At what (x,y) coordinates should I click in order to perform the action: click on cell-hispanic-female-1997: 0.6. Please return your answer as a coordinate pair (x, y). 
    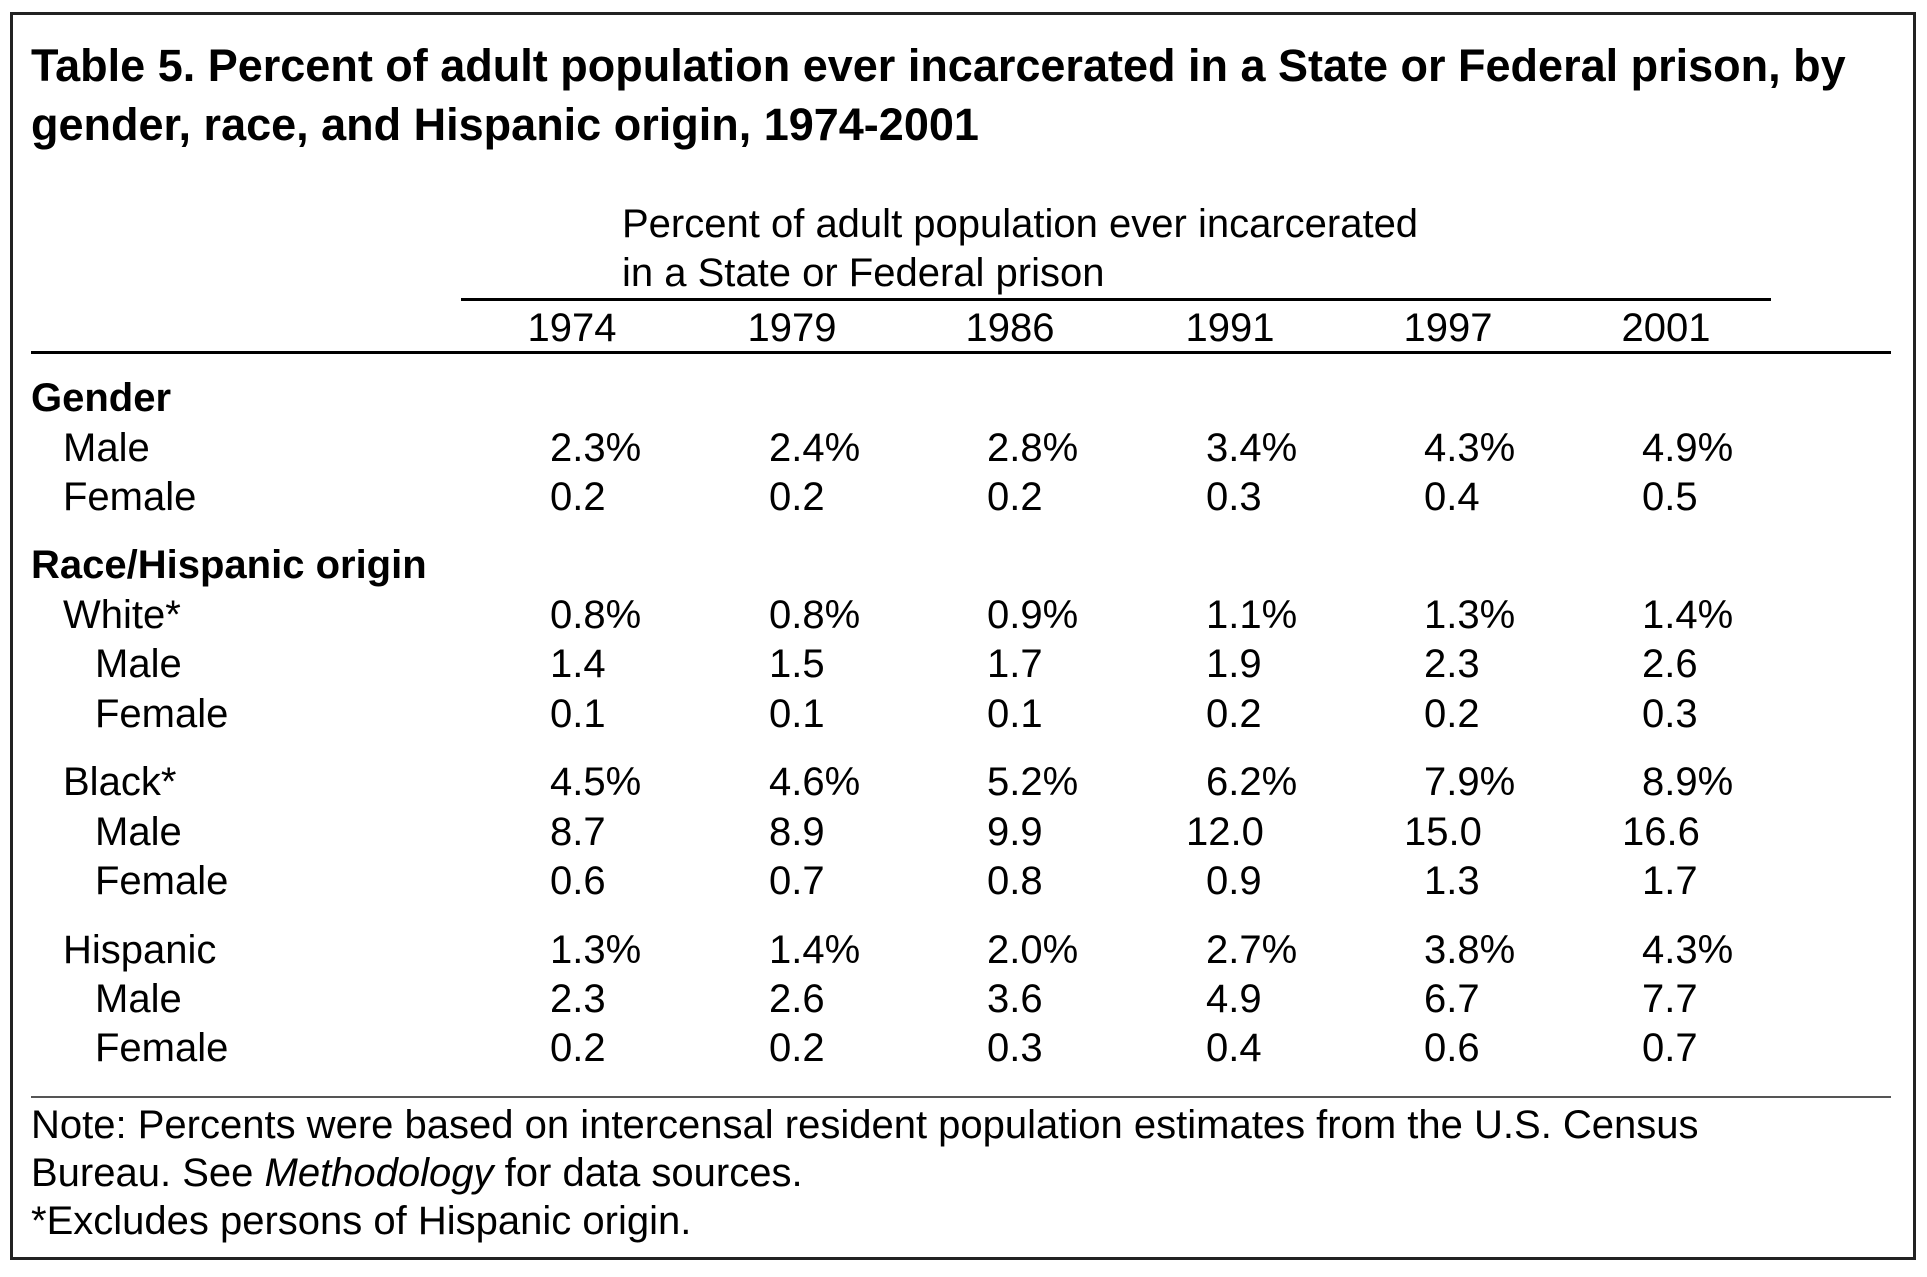
    Looking at the image, I should click on (1452, 1048).